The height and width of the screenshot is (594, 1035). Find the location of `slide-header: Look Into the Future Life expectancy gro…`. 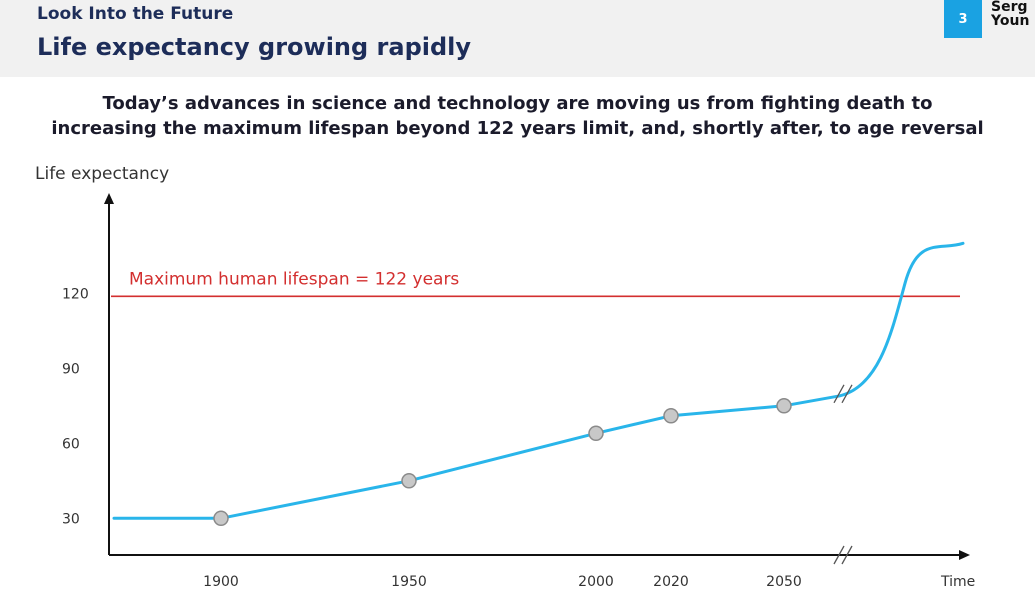

slide-header: Look Into the Future Life expectancy gro… is located at coordinates (517, 38).